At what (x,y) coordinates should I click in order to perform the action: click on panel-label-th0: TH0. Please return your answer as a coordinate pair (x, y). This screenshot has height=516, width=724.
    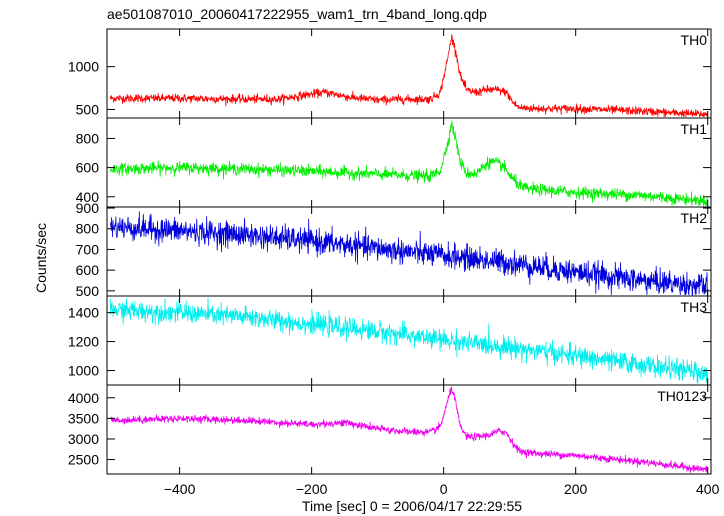
    Looking at the image, I should click on (694, 40).